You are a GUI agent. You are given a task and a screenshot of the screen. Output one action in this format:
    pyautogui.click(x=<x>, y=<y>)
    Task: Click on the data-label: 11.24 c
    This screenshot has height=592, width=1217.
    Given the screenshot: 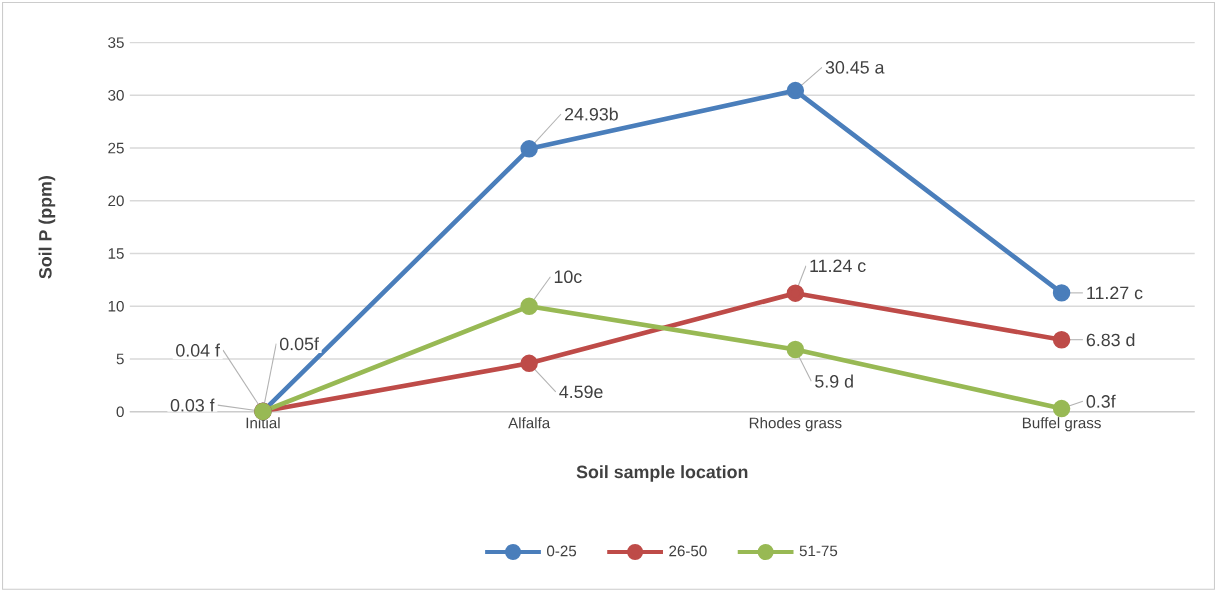 What is the action you would take?
    pyautogui.click(x=838, y=266)
    